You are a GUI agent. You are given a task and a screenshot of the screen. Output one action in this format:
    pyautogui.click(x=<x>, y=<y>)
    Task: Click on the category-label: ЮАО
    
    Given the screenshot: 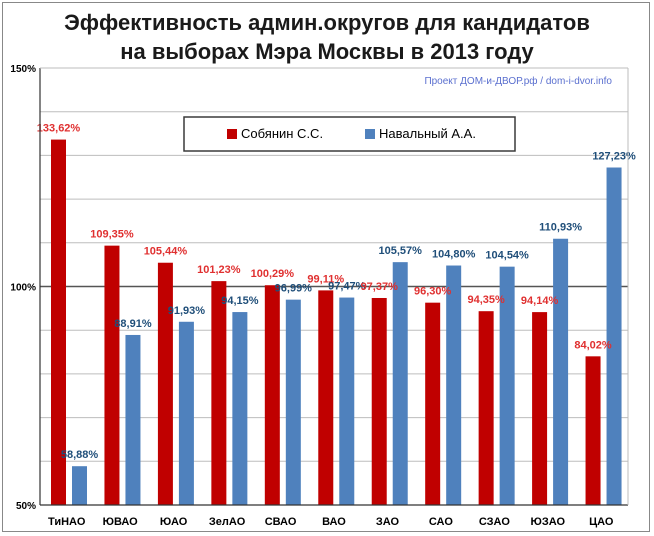 What is the action you would take?
    pyautogui.click(x=174, y=522)
    